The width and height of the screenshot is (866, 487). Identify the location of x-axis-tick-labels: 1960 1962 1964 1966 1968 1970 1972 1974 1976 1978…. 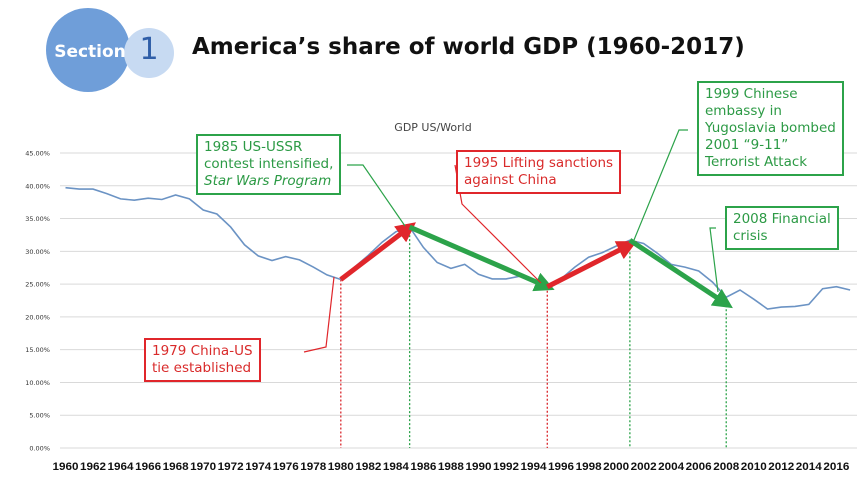
(451, 467).